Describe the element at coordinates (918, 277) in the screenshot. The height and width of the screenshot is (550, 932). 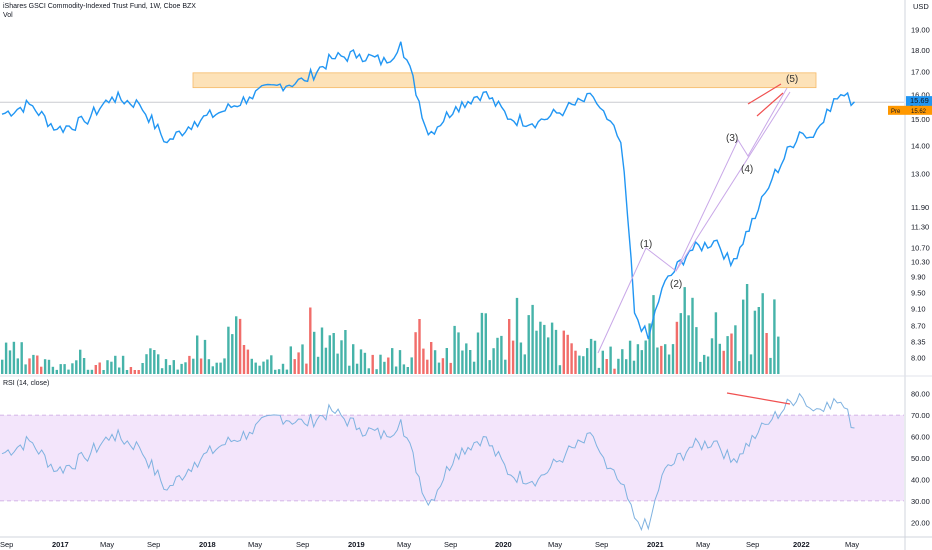
I see `price-tick-label: 9.90` at that location.